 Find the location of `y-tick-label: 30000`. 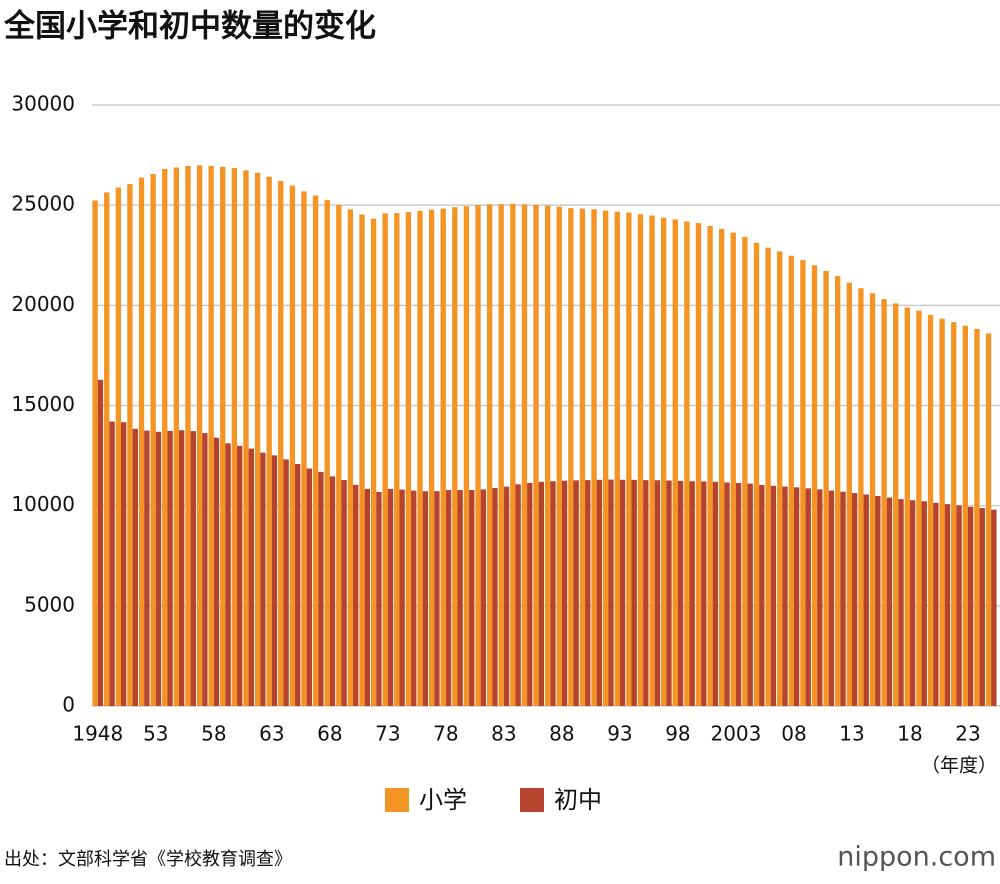

y-tick-label: 30000 is located at coordinates (43, 104).